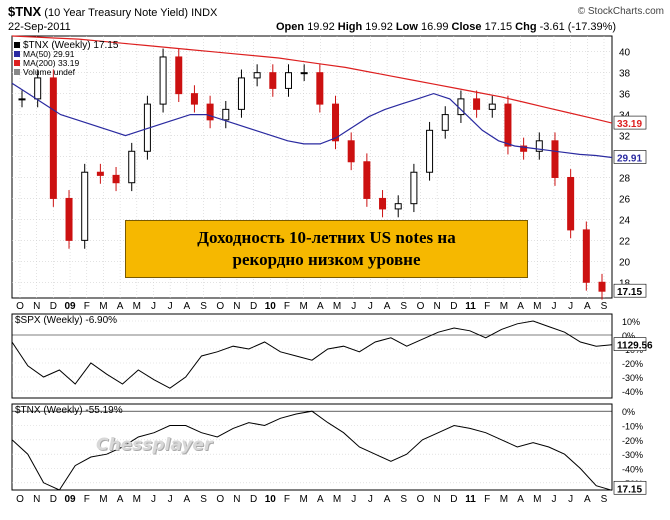 This screenshot has width=670, height=520. Describe the element at coordinates (625, 137) in the screenshot. I see `price-tick-label: 32` at that location.